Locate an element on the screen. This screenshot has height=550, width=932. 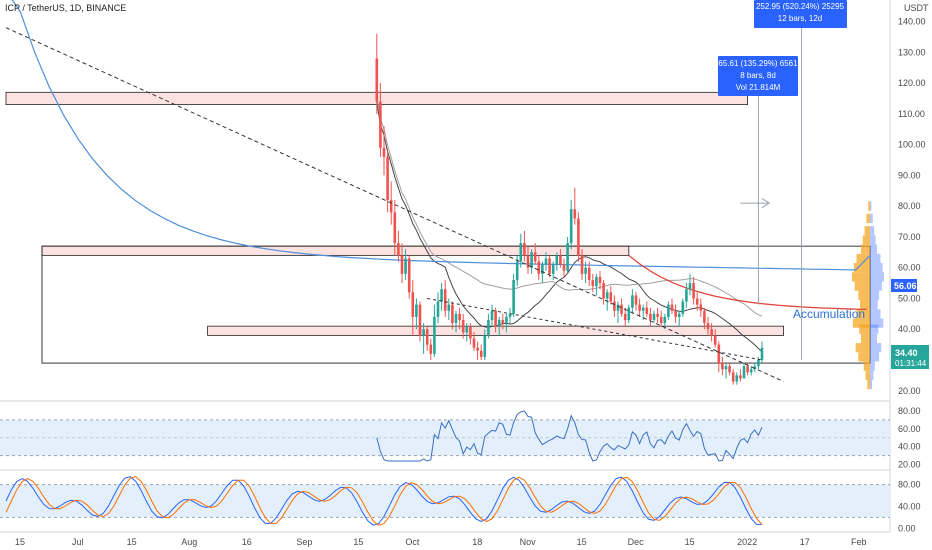
measure-box-upper is located at coordinates (800, 14).